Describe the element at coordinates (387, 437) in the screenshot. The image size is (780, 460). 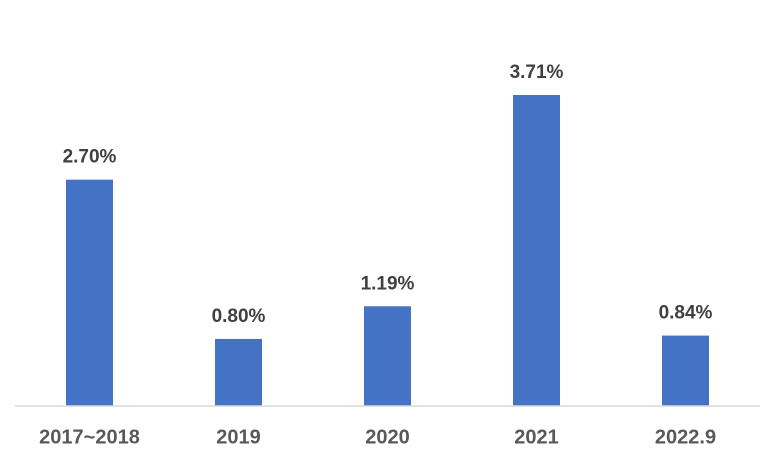
I see `x-tick-label: 2020` at that location.